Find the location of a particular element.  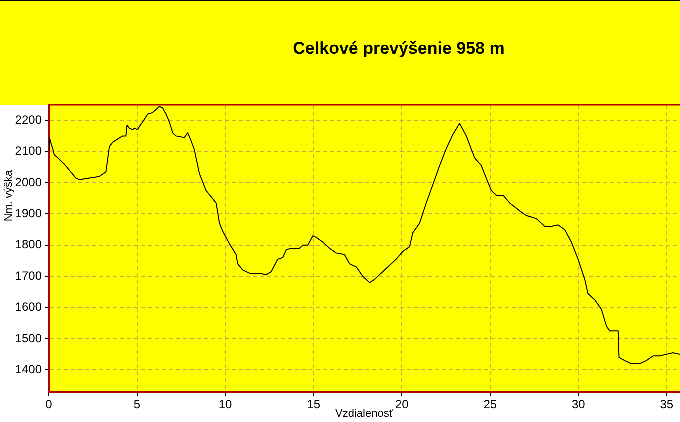

y-tick-label: 2000 is located at coordinates (28, 182).